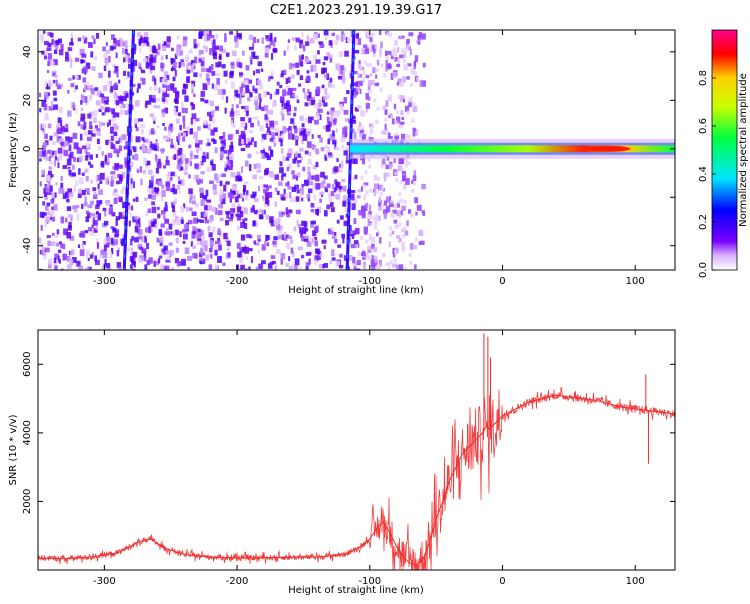  What do you see at coordinates (369, 581) in the screenshot?
I see `snr-x-tick-label: -100` at bounding box center [369, 581].